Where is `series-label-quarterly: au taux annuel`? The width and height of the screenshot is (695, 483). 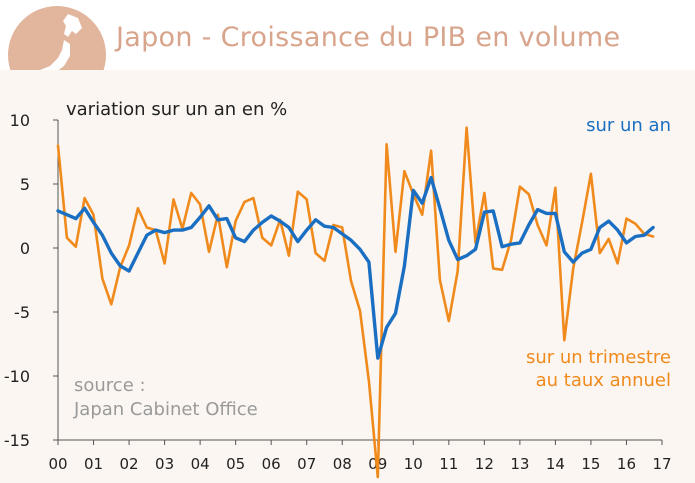
series-label-quarterly: au taux annuel is located at coordinates (603, 380).